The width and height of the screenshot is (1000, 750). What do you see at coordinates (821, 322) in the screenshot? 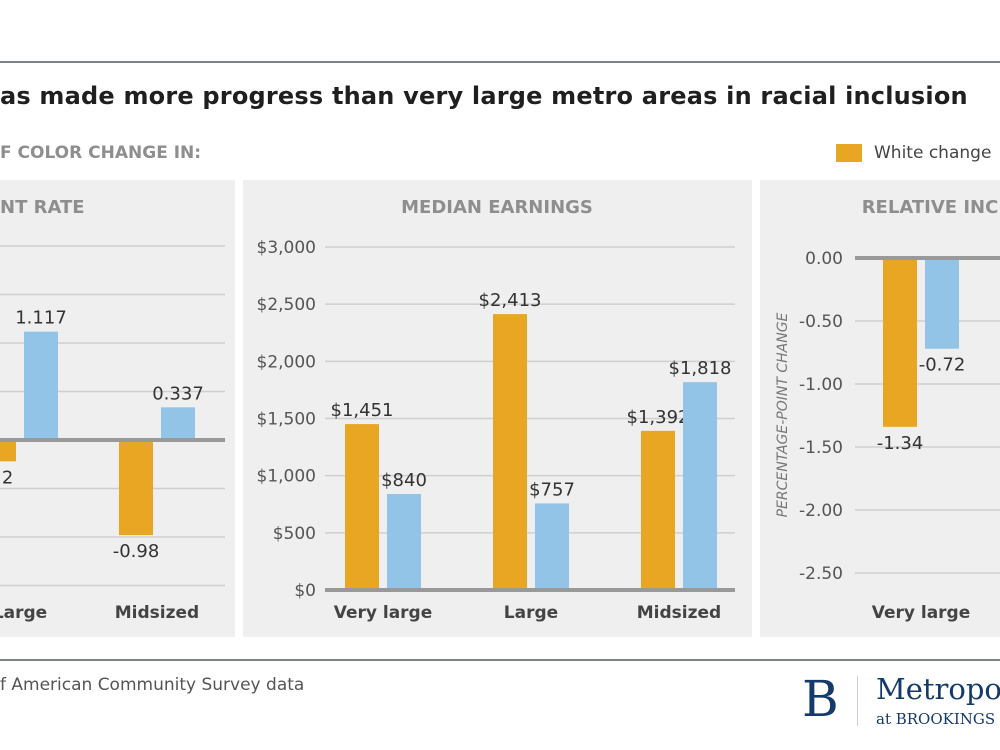
I see `y-tick-label: -0.50` at bounding box center [821, 322].